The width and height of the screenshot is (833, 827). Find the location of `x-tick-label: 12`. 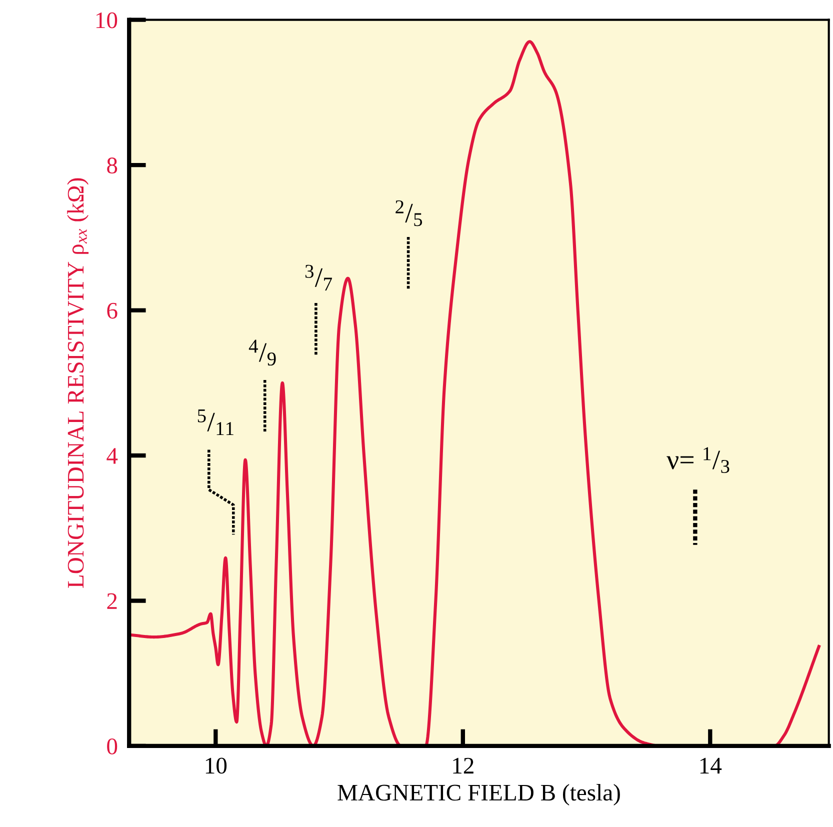

x-tick-label: 12 is located at coordinates (463, 766).